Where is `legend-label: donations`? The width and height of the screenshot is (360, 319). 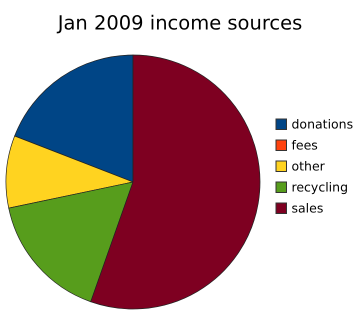
legend-label: donations is located at coordinates (323, 124).